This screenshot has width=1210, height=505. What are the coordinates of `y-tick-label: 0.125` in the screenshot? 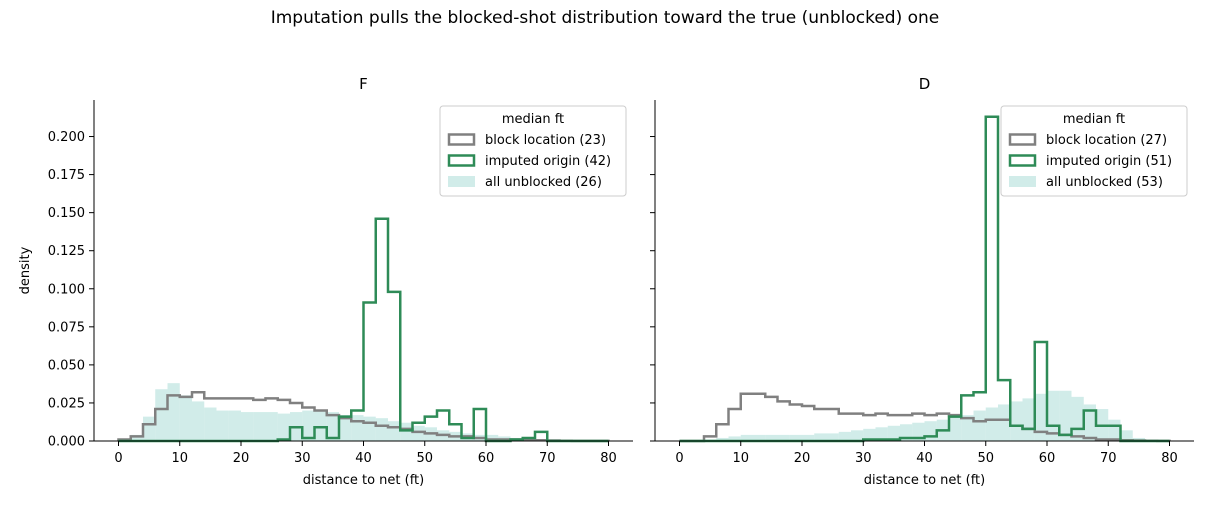 It's located at (66, 251).